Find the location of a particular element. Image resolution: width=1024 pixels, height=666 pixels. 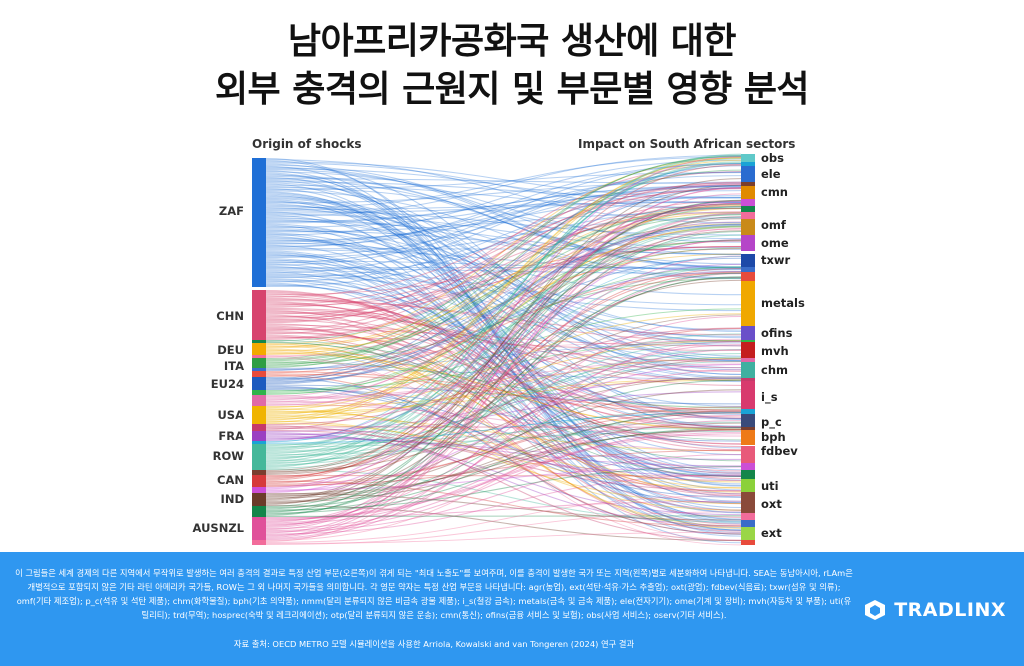

target-node-mvh is located at coordinates (748, 350).